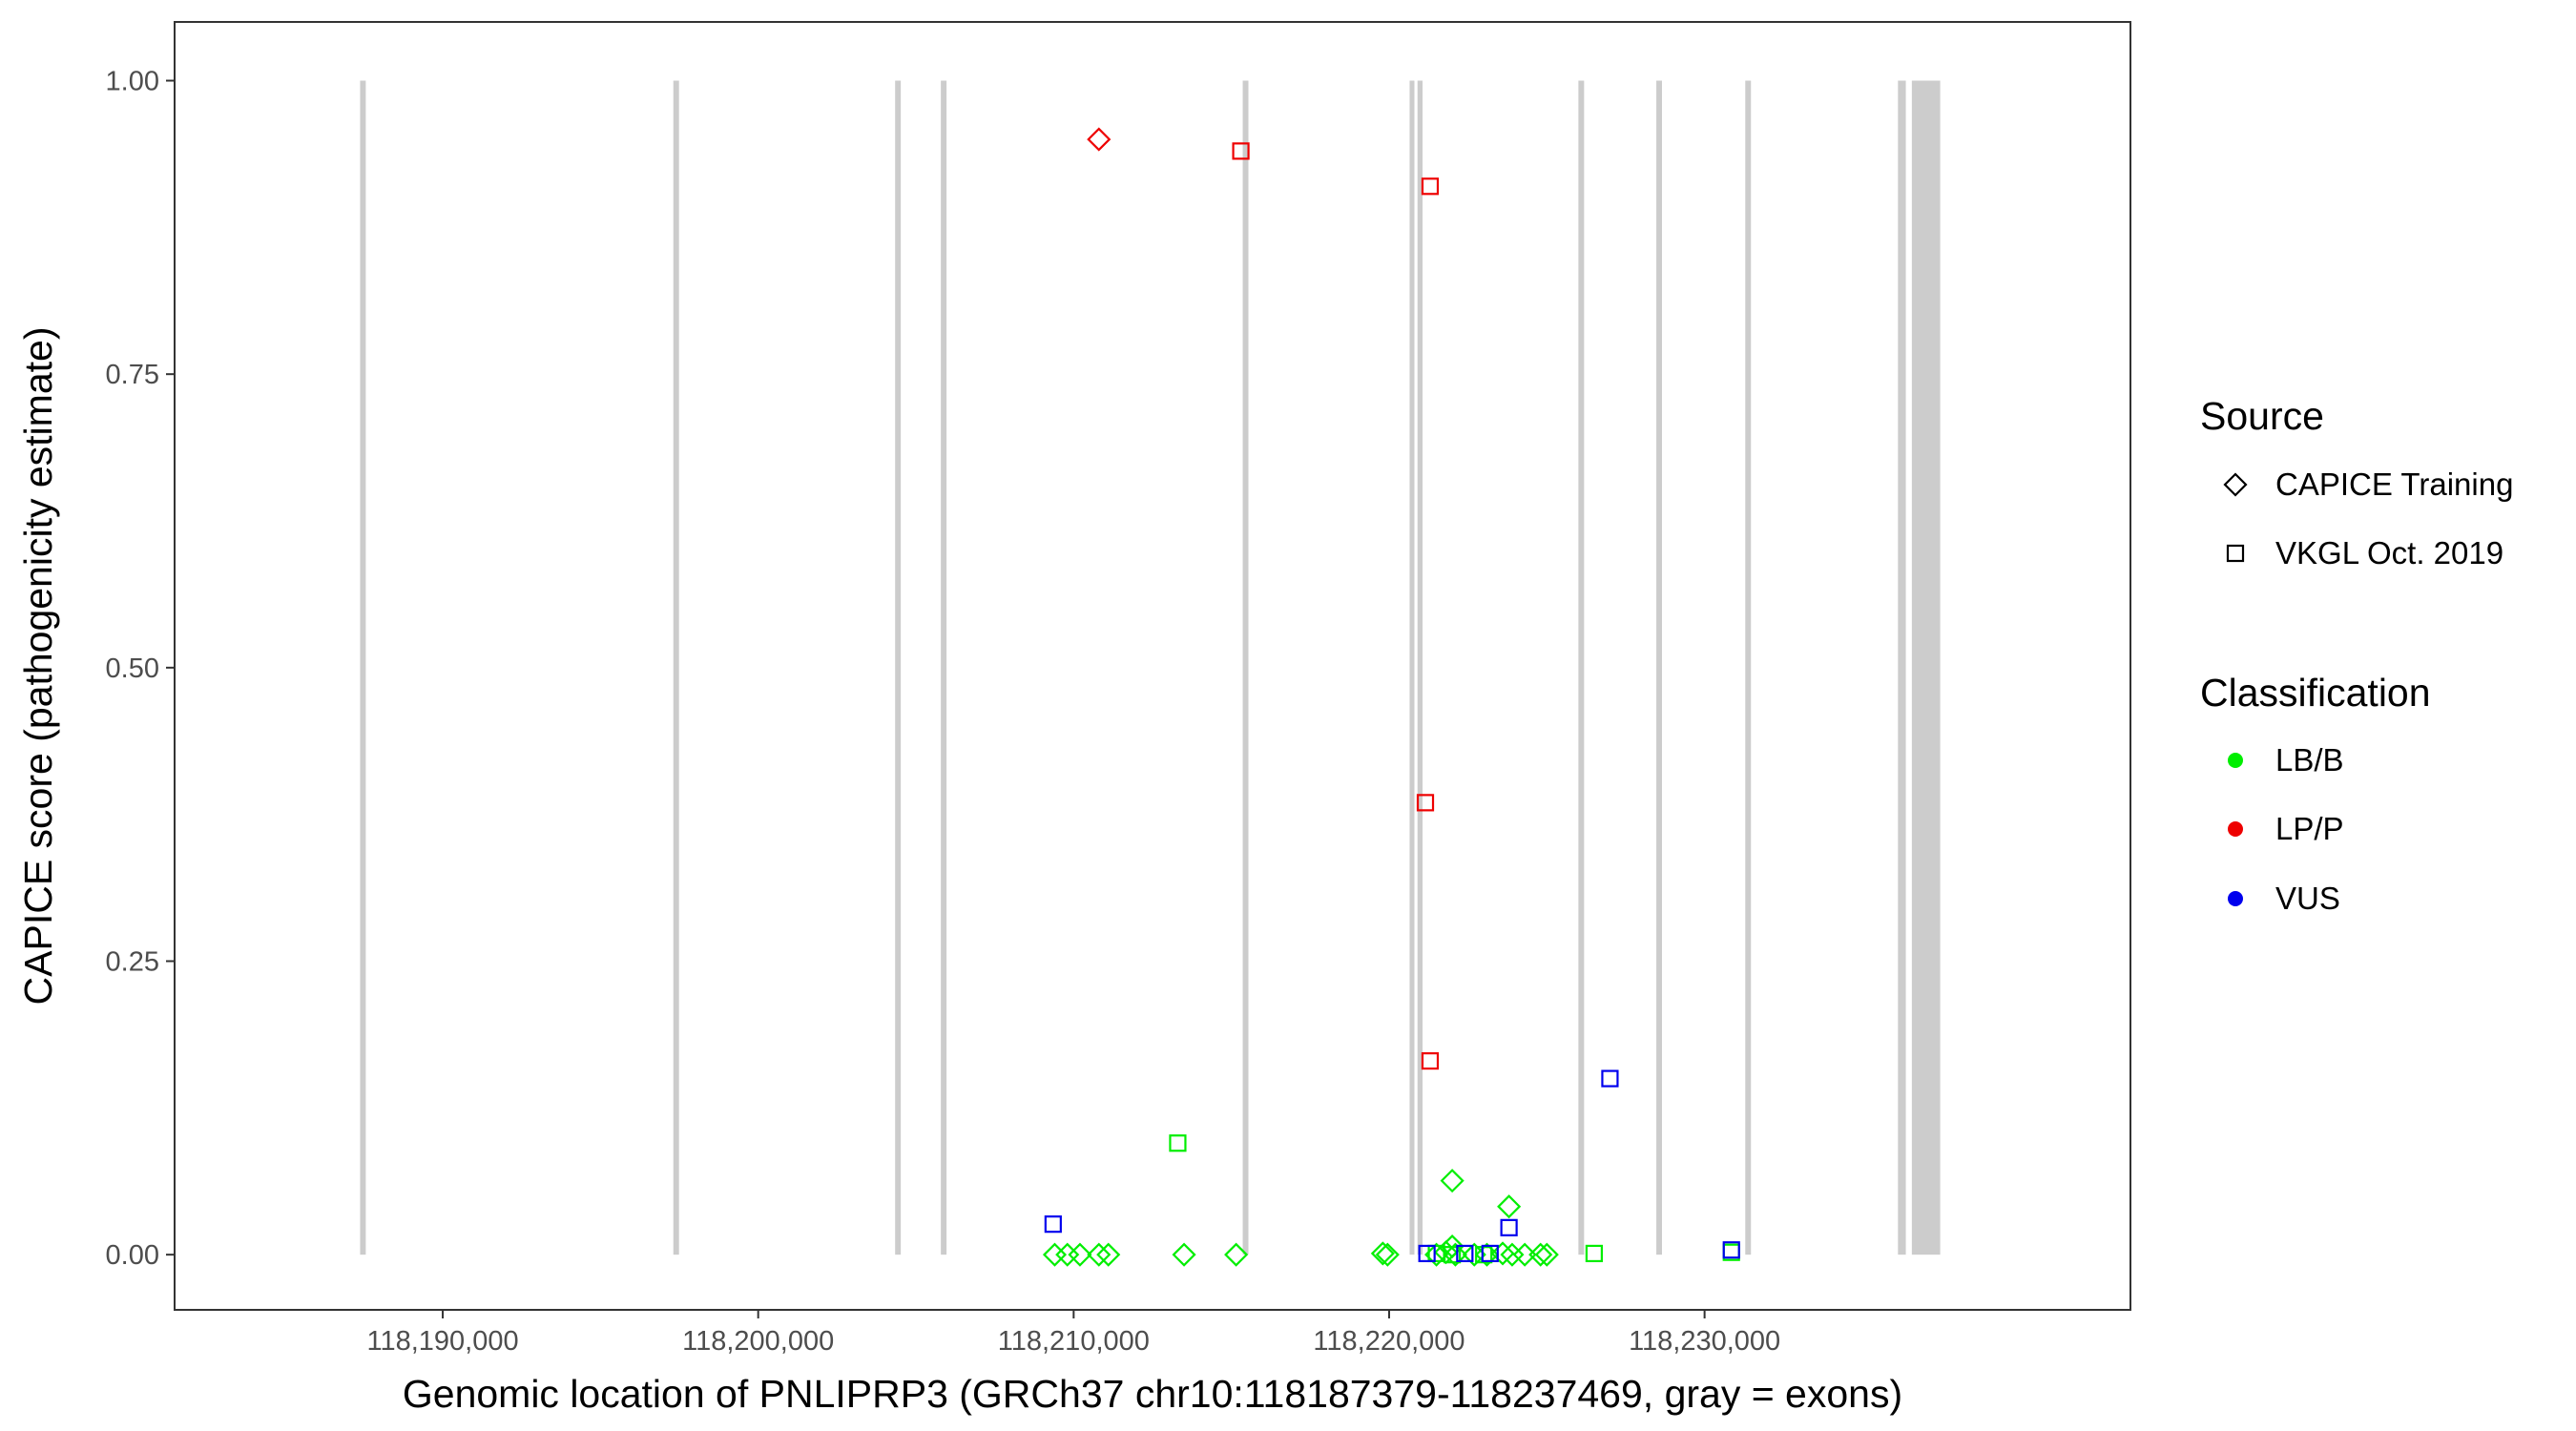  What do you see at coordinates (758, 1341) in the screenshot?
I see `x-tick-label: 118,200,000` at bounding box center [758, 1341].